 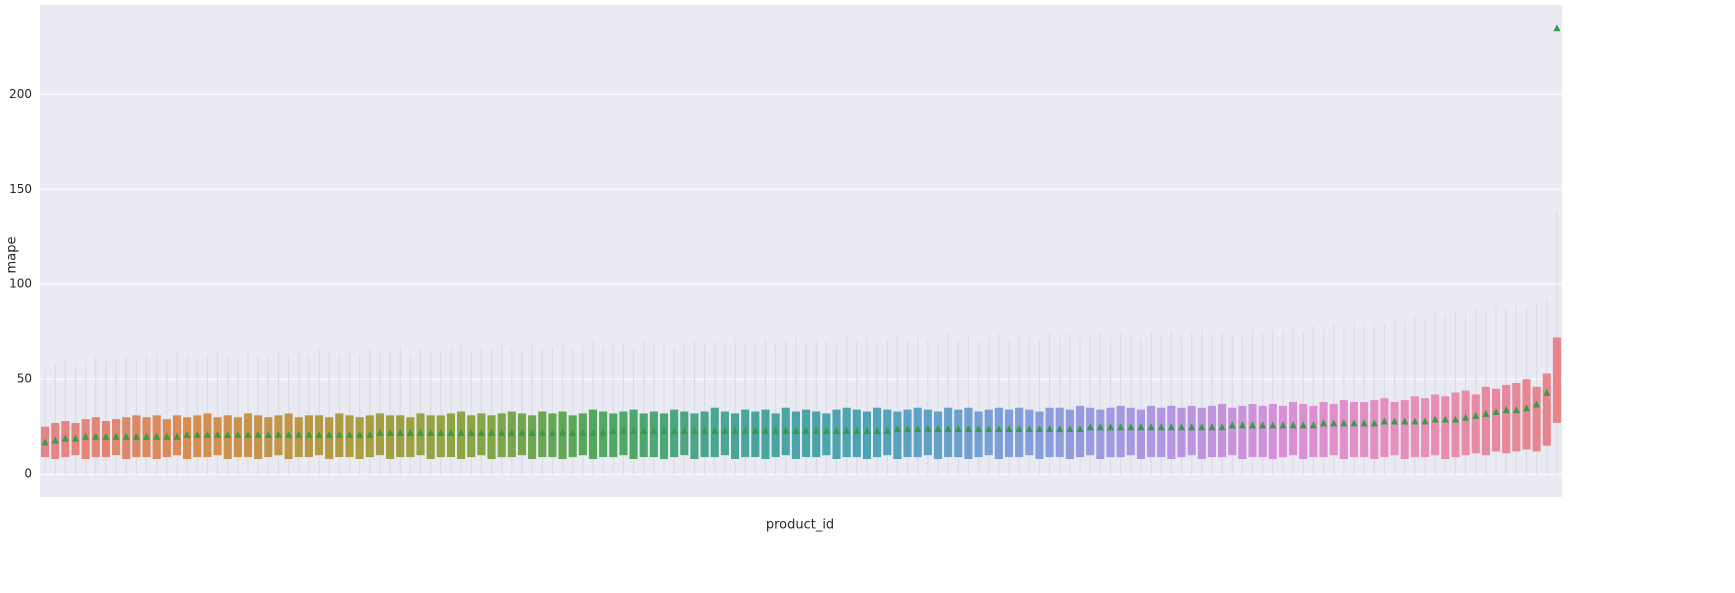 What do you see at coordinates (24, 379) in the screenshot?
I see `y-tick-label: 50` at bounding box center [24, 379].